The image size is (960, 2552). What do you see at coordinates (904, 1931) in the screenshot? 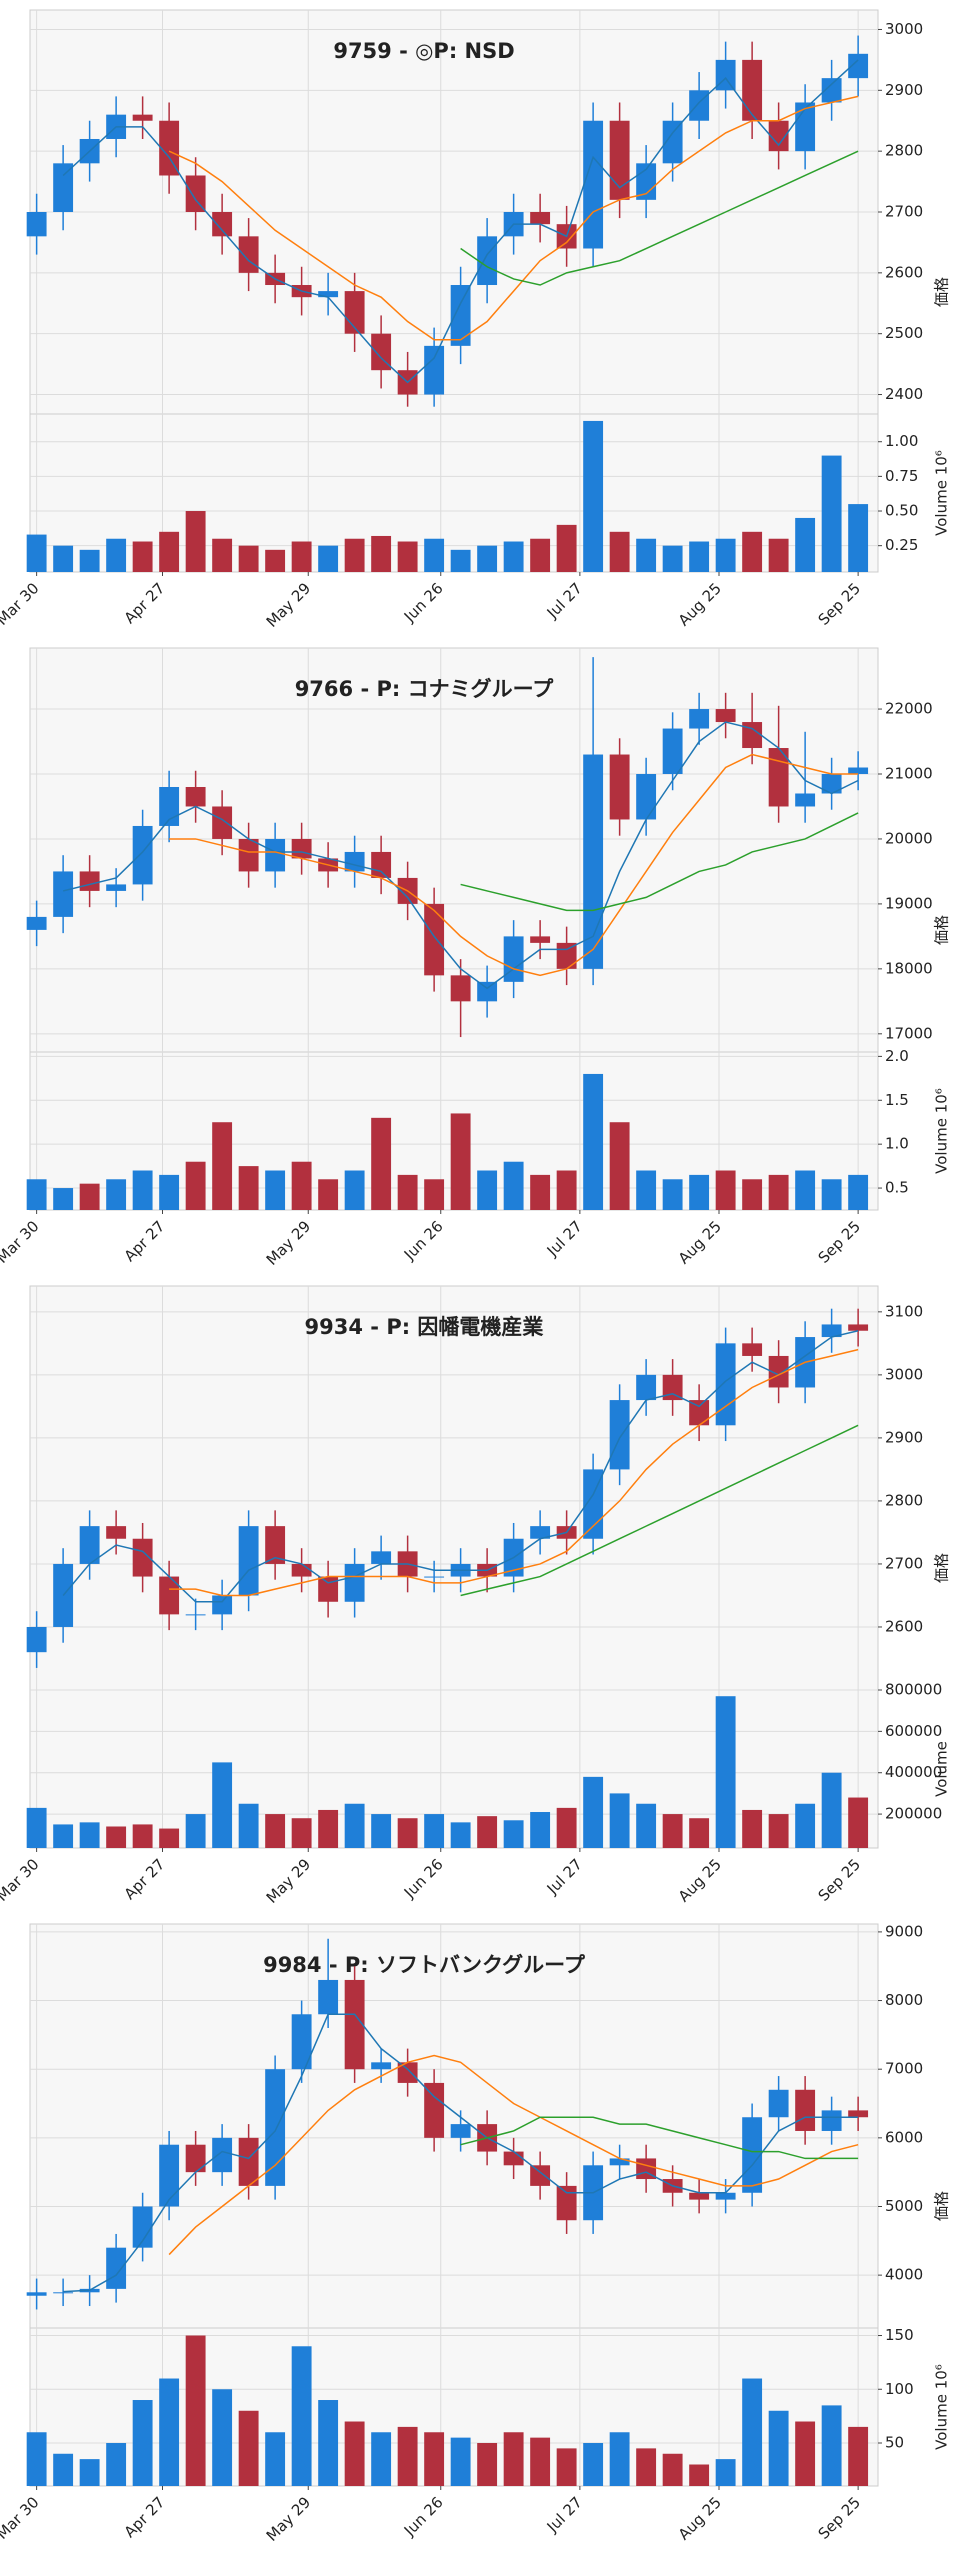
I see `y-tick-label: 9000` at bounding box center [904, 1931].